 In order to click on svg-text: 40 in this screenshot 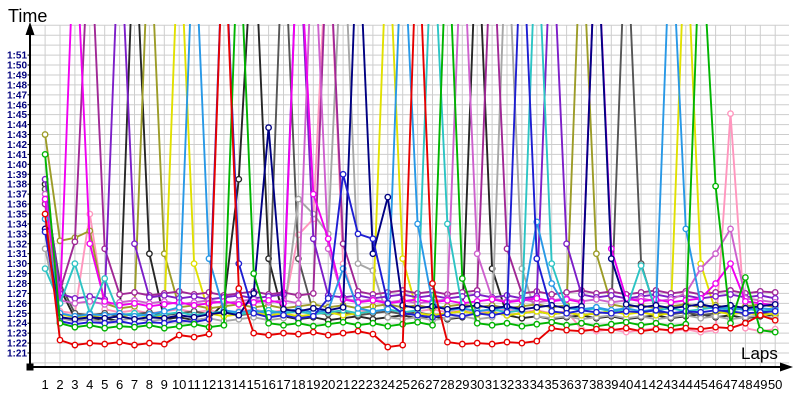, I will do `click(626, 384)`.